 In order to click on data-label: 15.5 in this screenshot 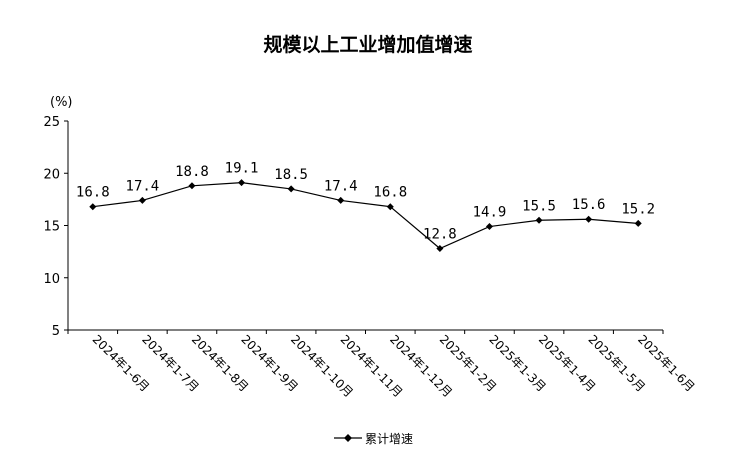, I will do `click(539, 206)`.